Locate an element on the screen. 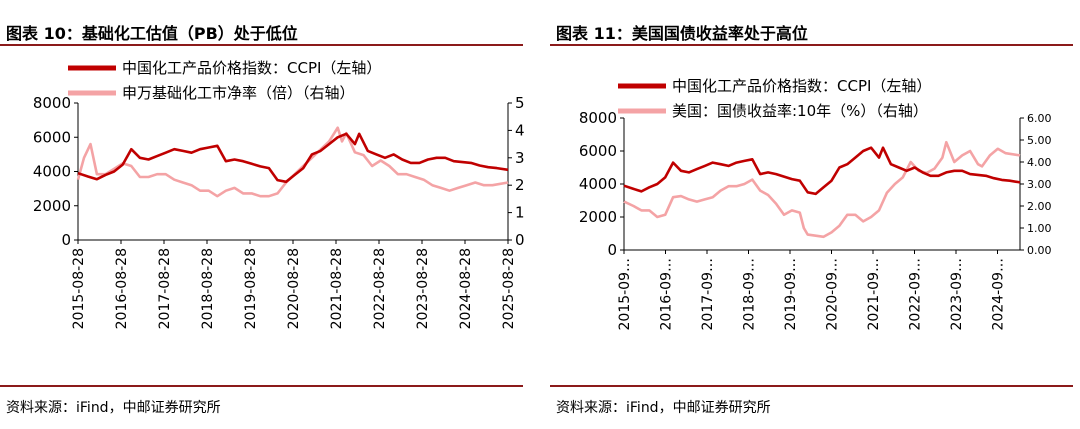 The height and width of the screenshot is (429, 1080). legend-label: 申万基础化工市净率（倍）（右轴） is located at coordinates (238, 93).